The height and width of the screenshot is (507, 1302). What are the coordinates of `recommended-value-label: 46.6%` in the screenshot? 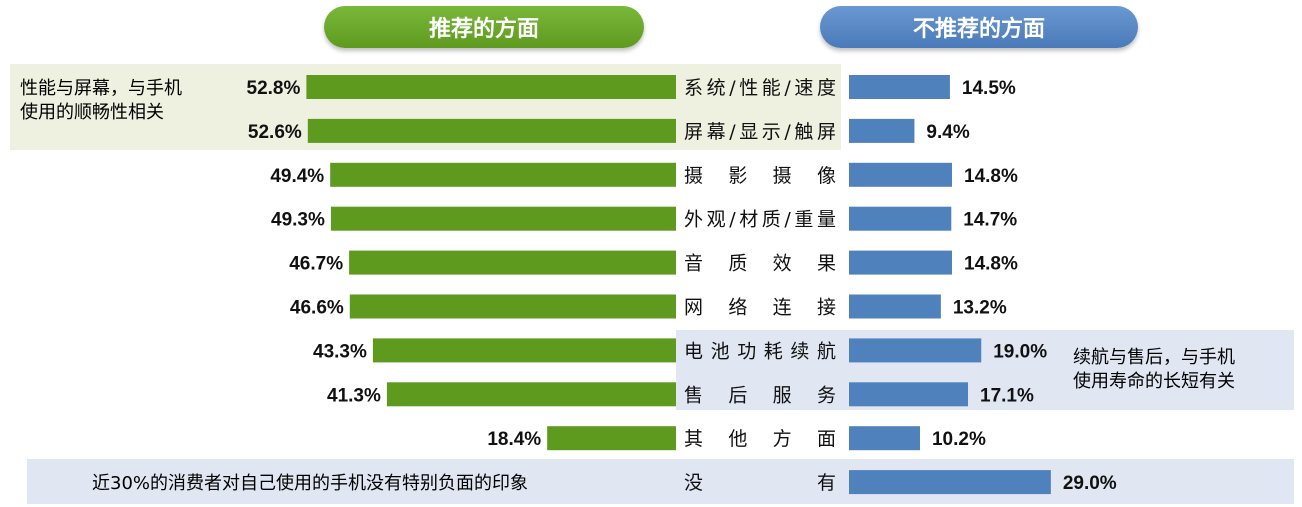 It's located at (317, 308).